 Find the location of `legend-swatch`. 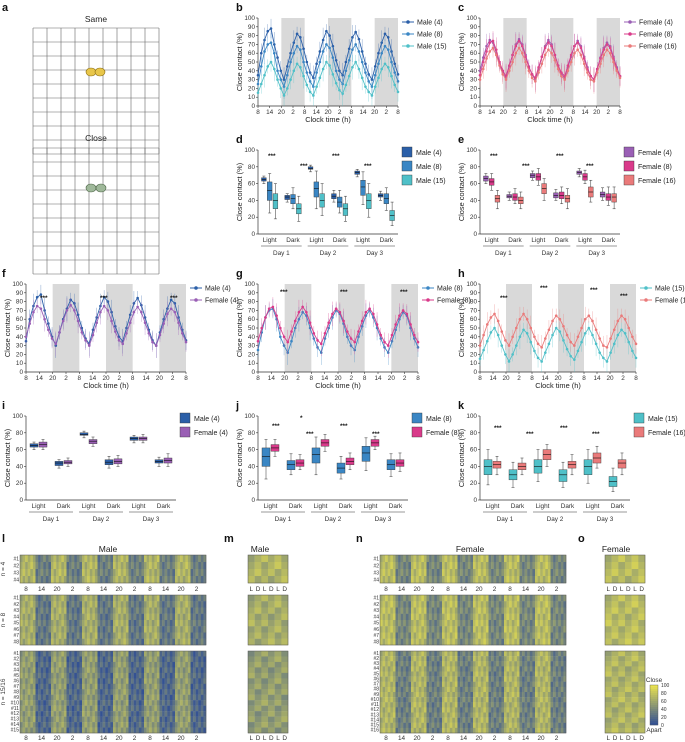

legend-swatch is located at coordinates (417, 418).